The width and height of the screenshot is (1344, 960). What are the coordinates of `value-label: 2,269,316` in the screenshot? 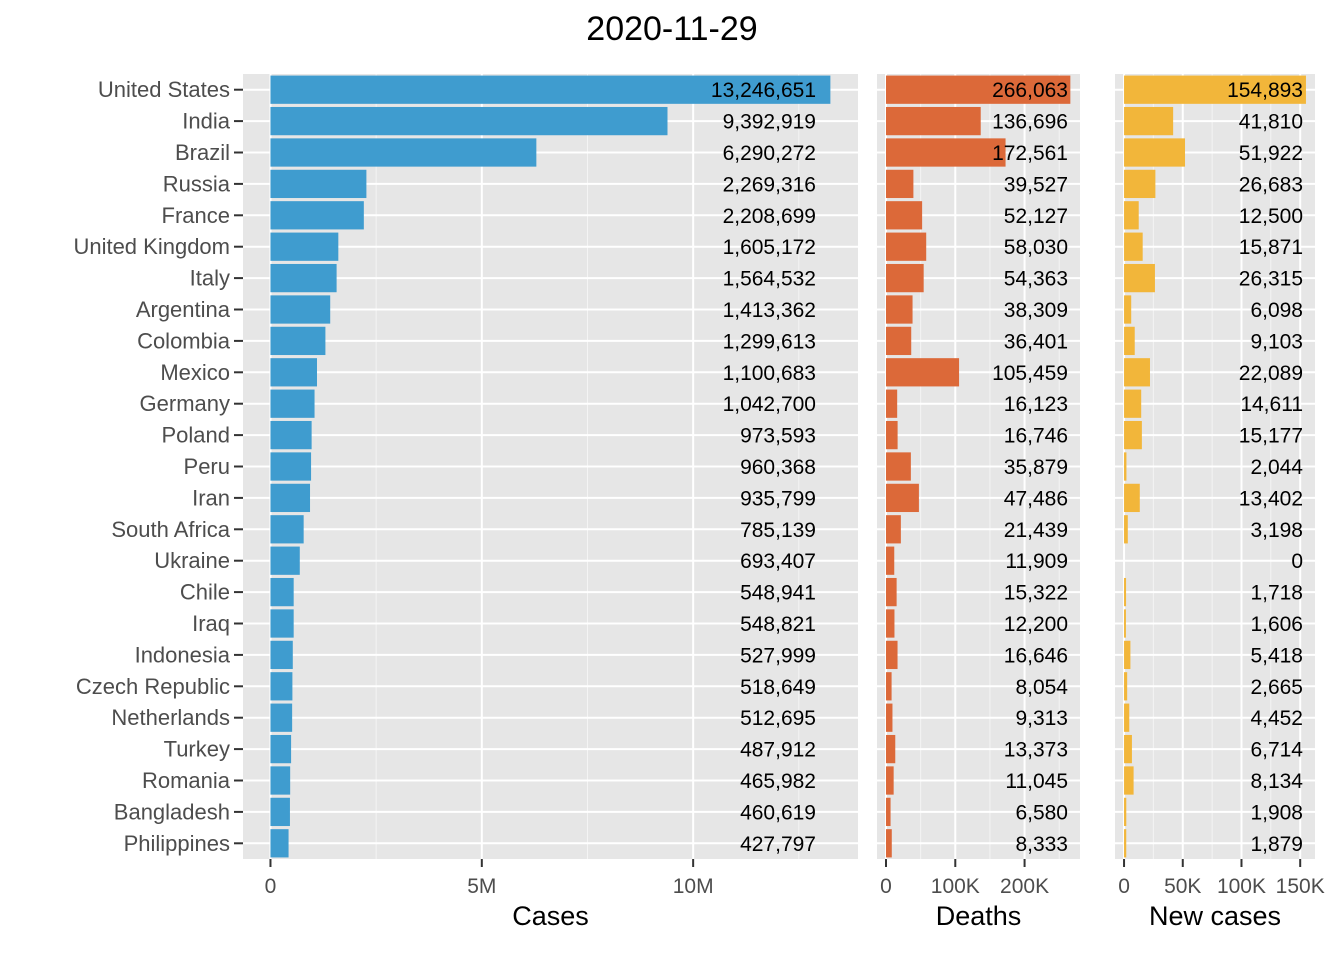 It's located at (769, 184).